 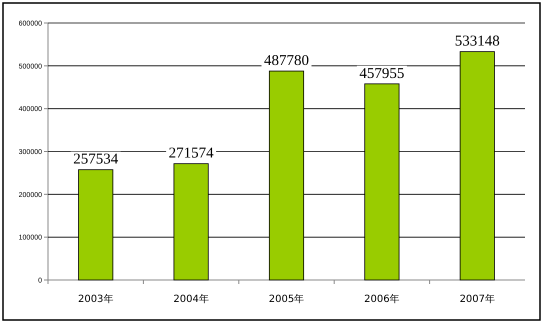 I want to click on data-label: 457955, so click(x=381, y=74).